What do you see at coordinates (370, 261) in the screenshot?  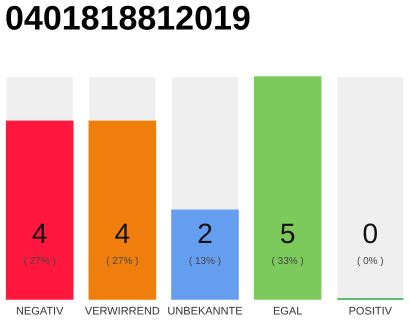 I see `annotation: ( 0% )` at bounding box center [370, 261].